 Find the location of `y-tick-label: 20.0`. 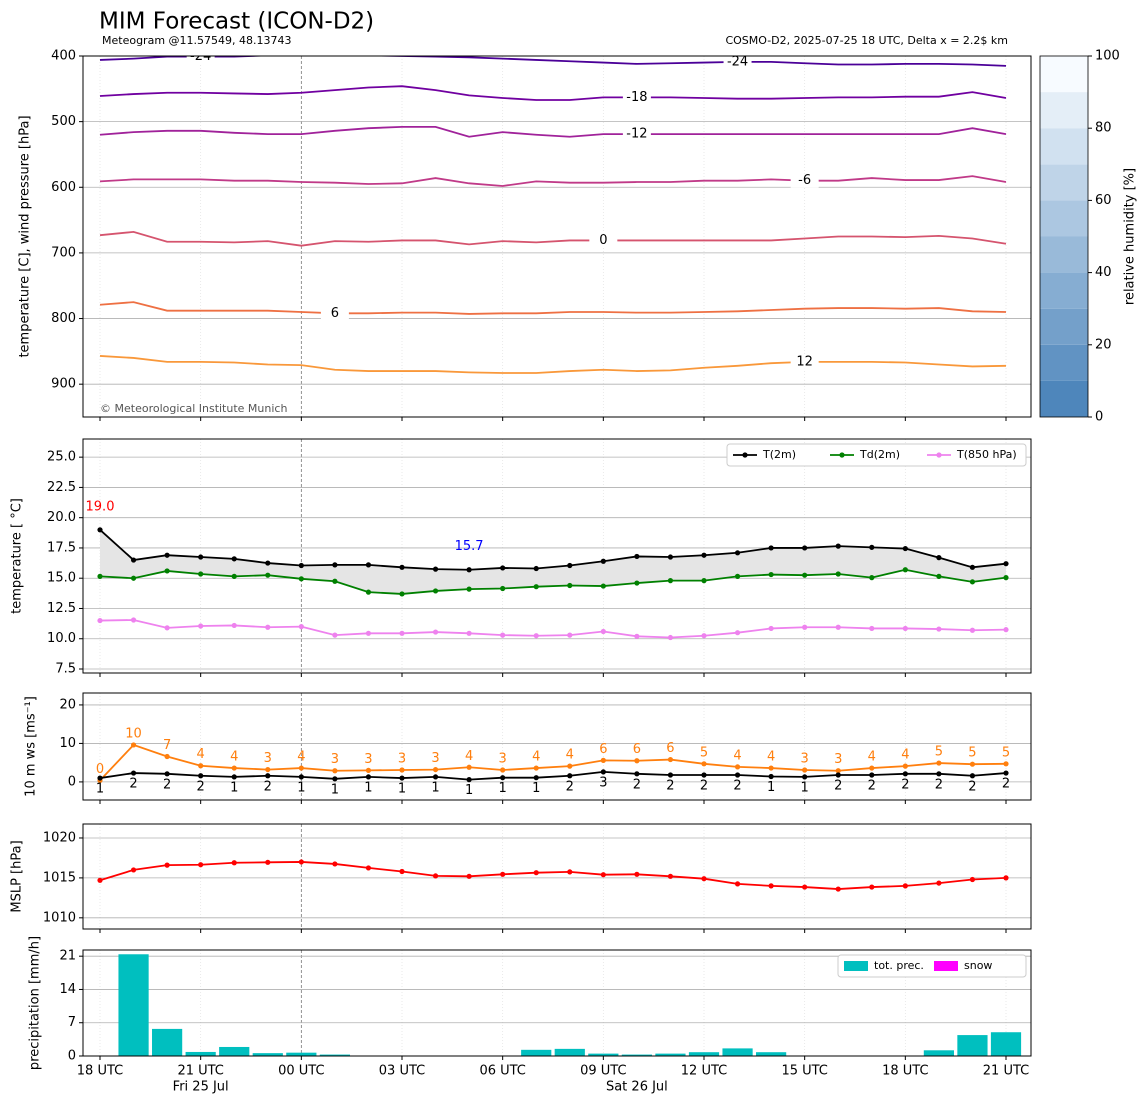

y-tick-label: 20.0 is located at coordinates (61, 517).